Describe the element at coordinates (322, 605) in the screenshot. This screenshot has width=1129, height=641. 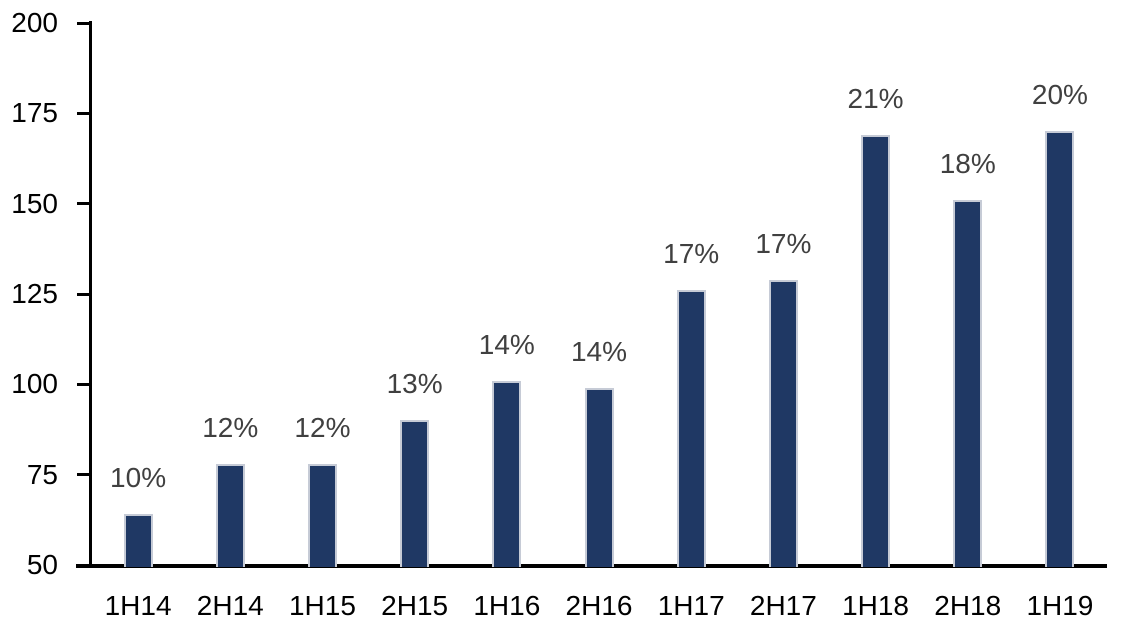
I see `x-axis-label-1h15: 1H15` at that location.